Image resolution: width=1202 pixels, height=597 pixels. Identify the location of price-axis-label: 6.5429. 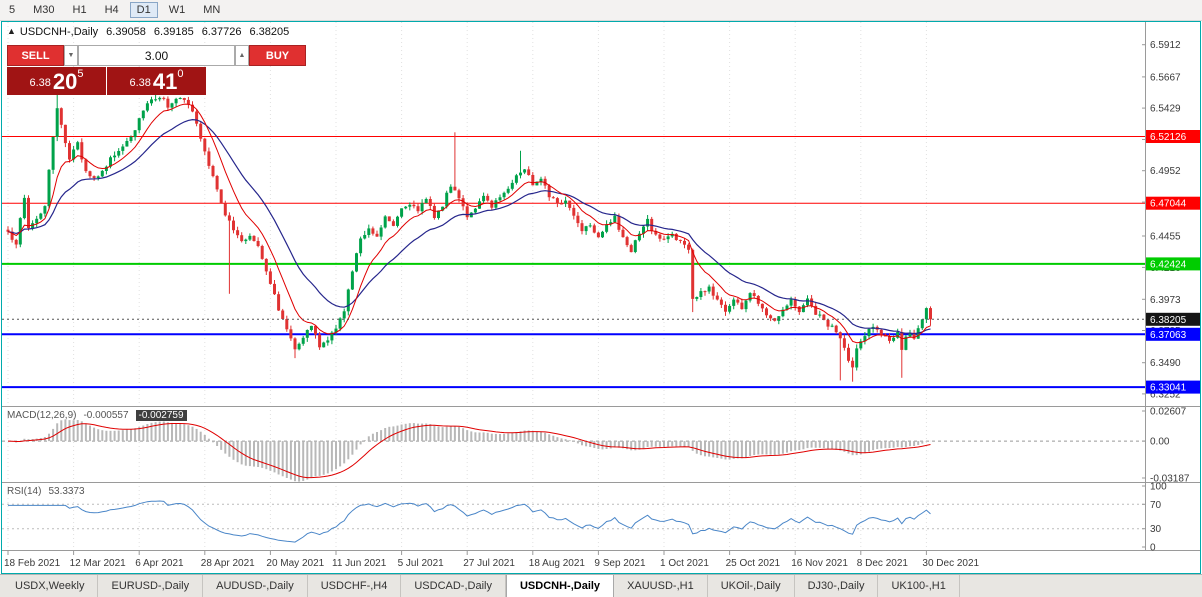
(1165, 109).